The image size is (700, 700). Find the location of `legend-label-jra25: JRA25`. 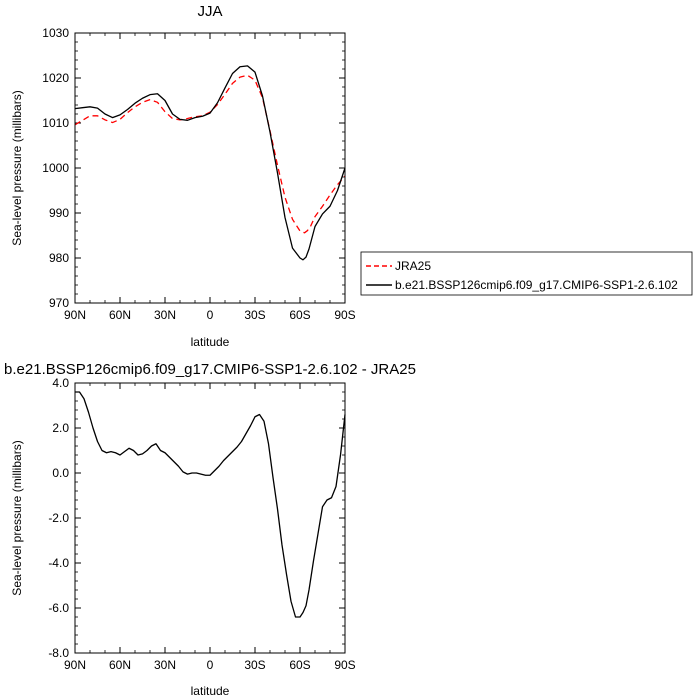

legend-label-jra25: JRA25 is located at coordinates (413, 266).